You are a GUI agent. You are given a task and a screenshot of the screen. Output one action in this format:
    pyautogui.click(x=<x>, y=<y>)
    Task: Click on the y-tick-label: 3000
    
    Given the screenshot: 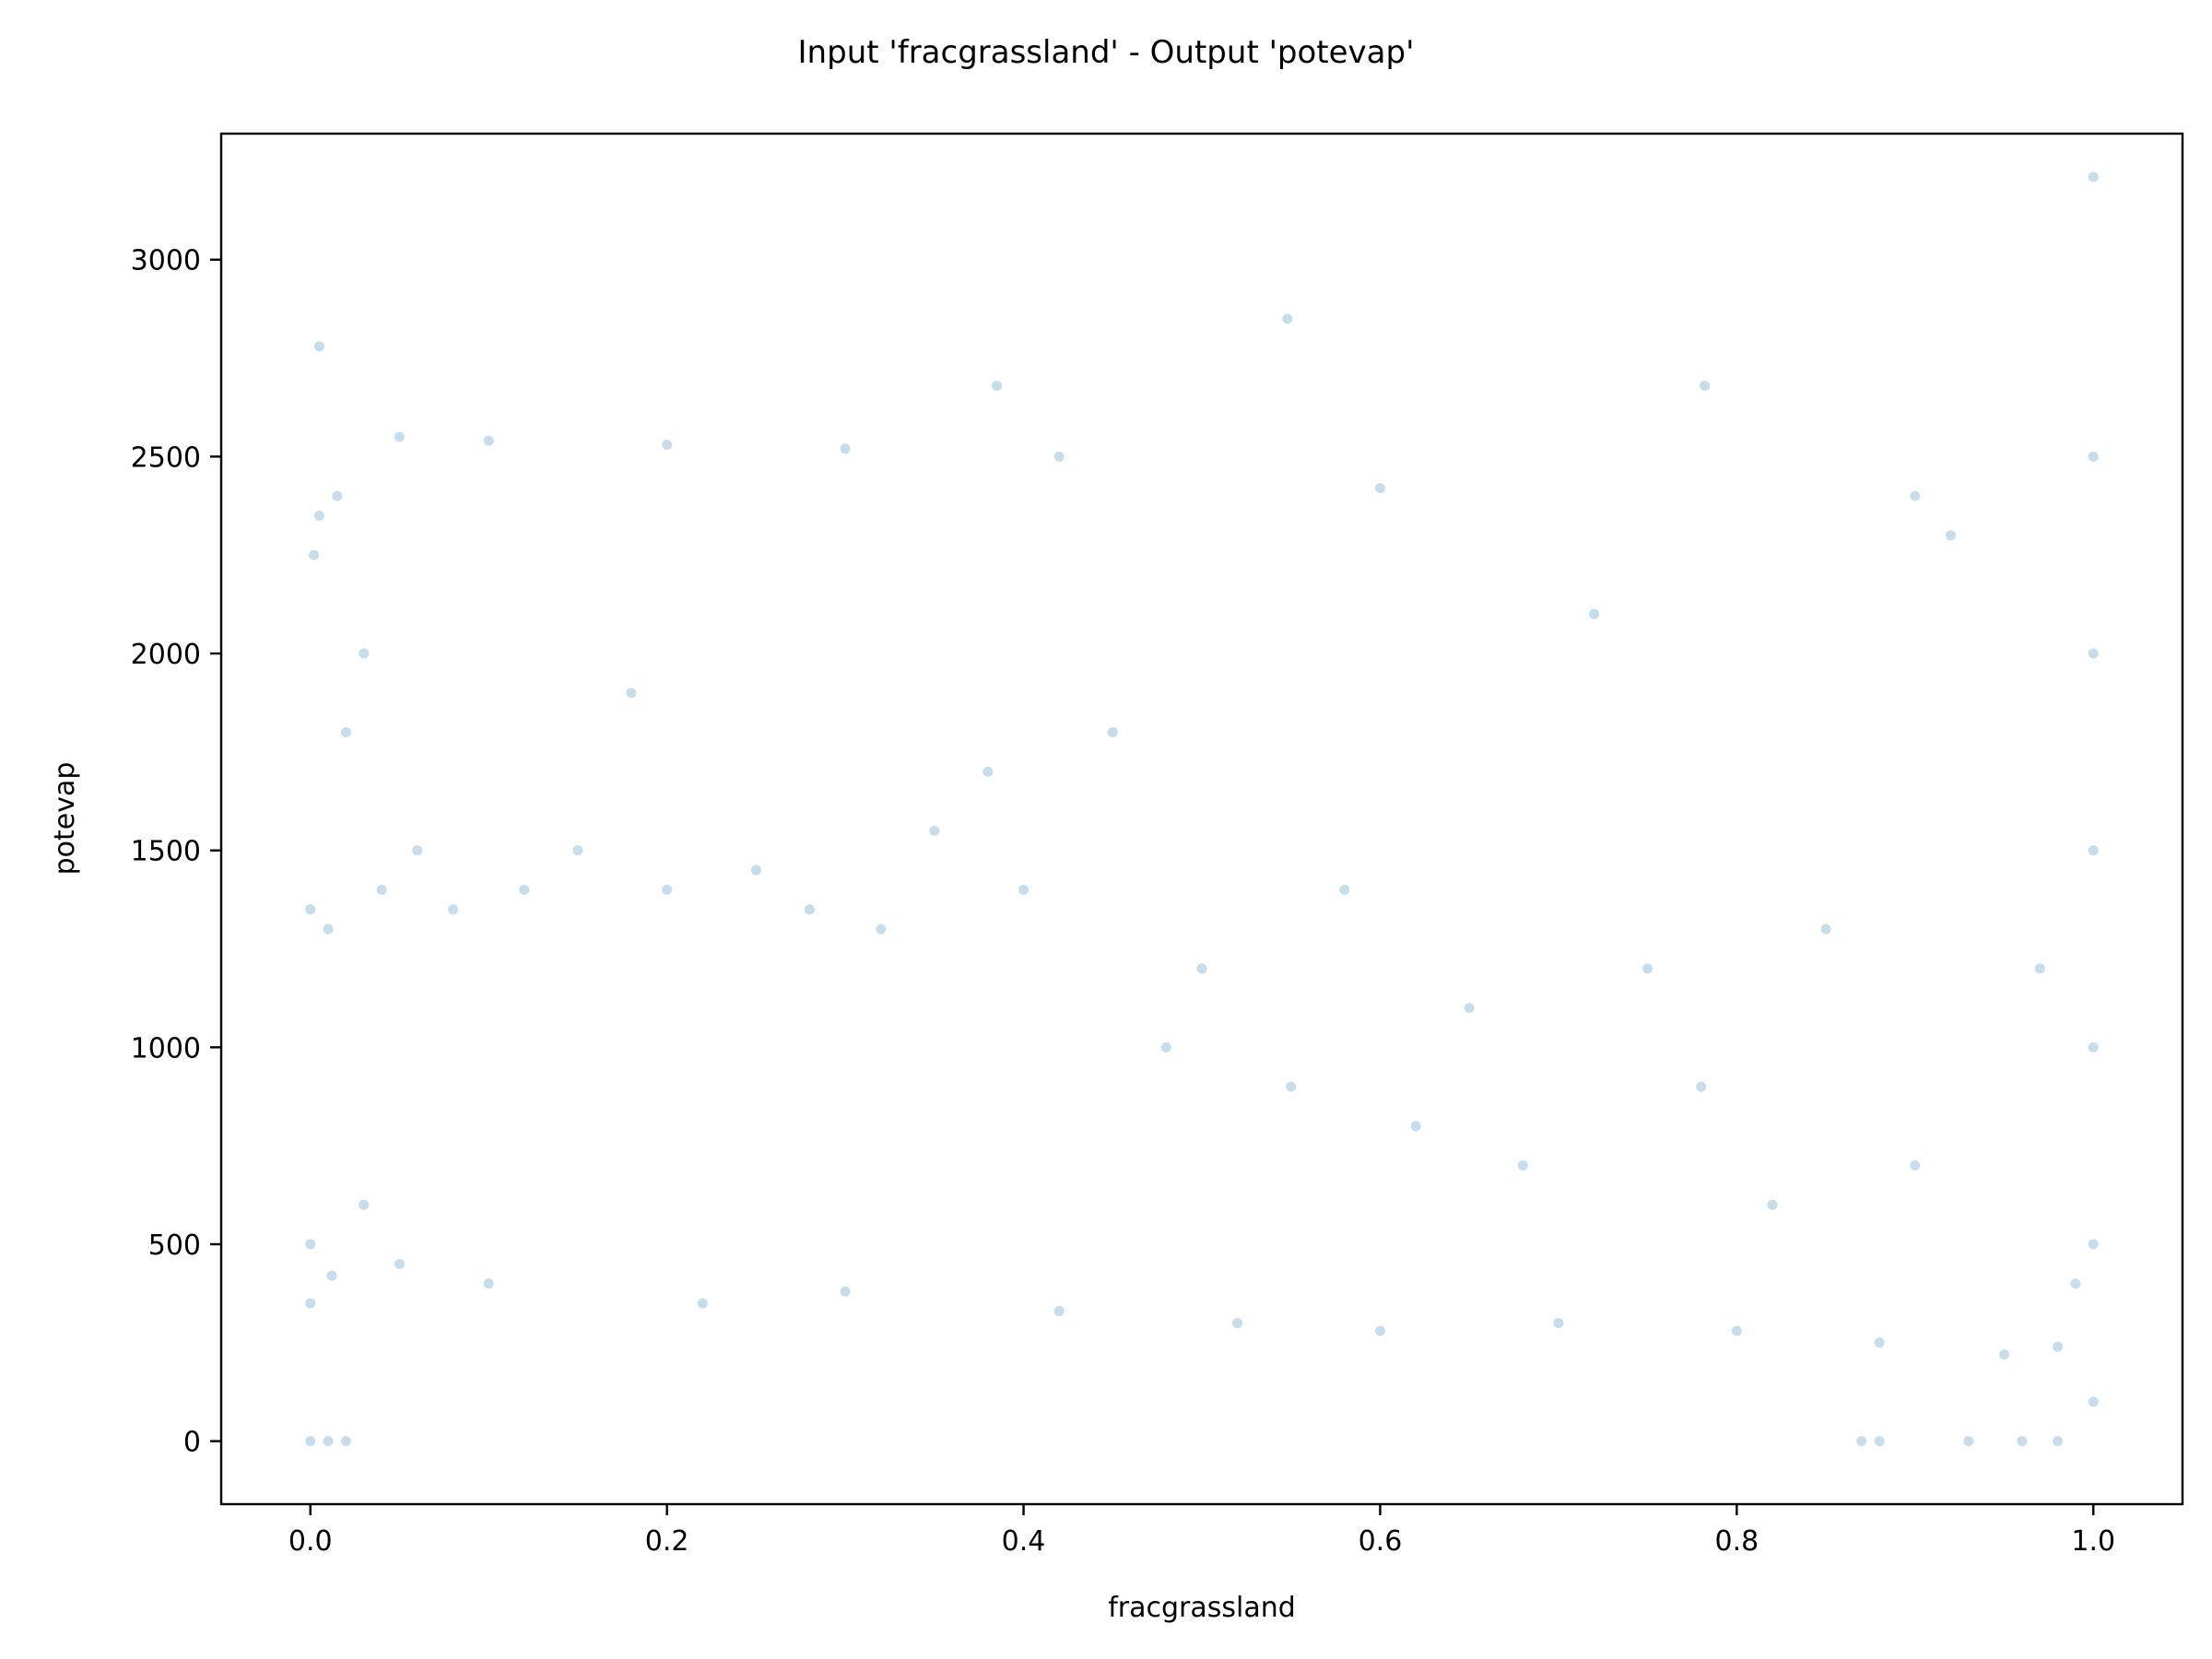 What is the action you would take?
    pyautogui.click(x=166, y=261)
    